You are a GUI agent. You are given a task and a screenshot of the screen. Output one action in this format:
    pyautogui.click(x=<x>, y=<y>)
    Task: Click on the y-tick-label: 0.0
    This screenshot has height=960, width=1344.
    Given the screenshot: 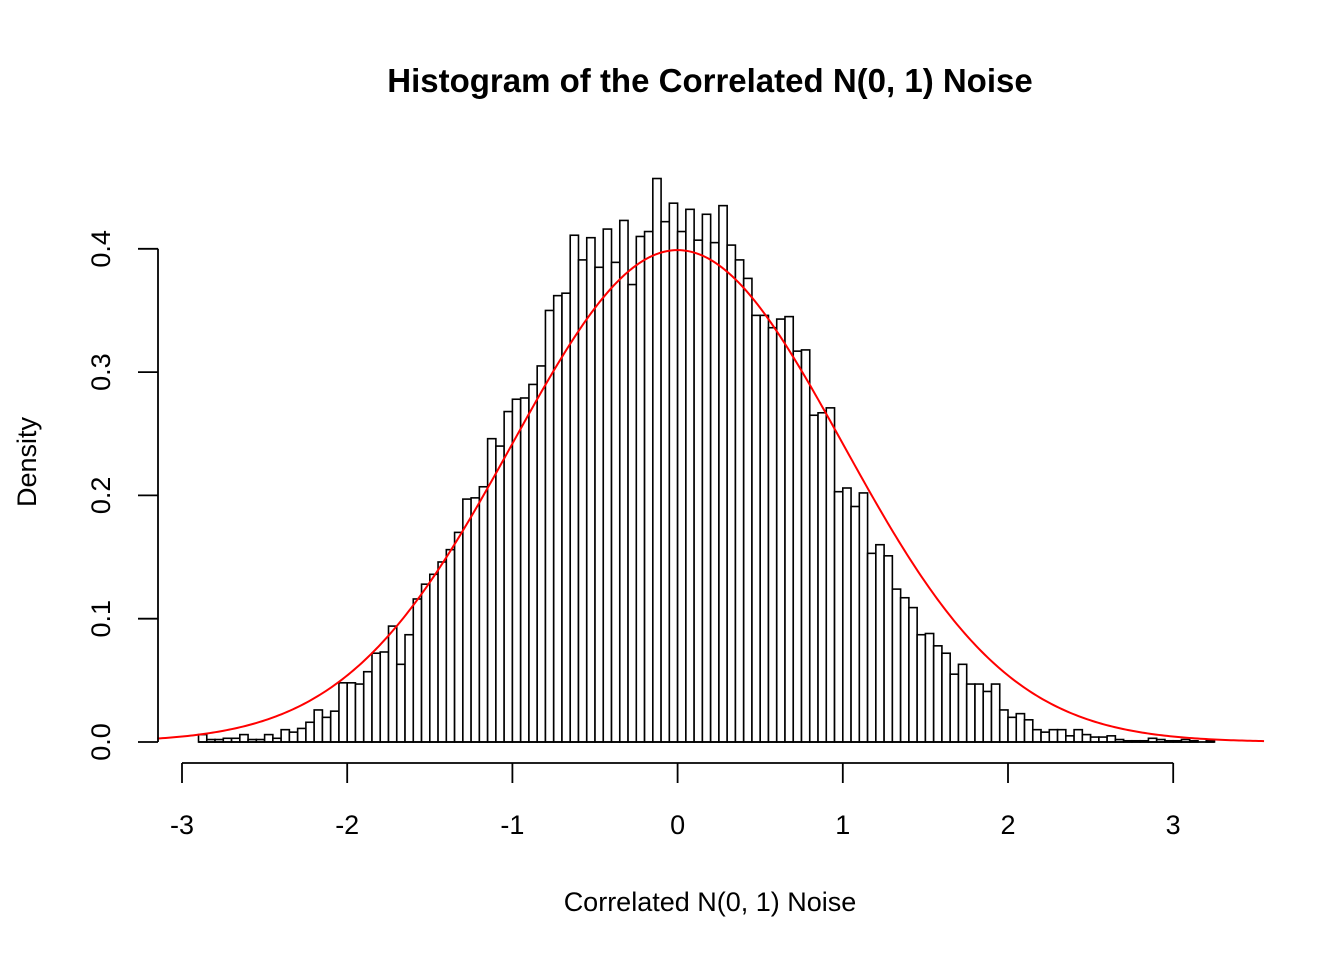 What is the action you would take?
    pyautogui.click(x=101, y=742)
    